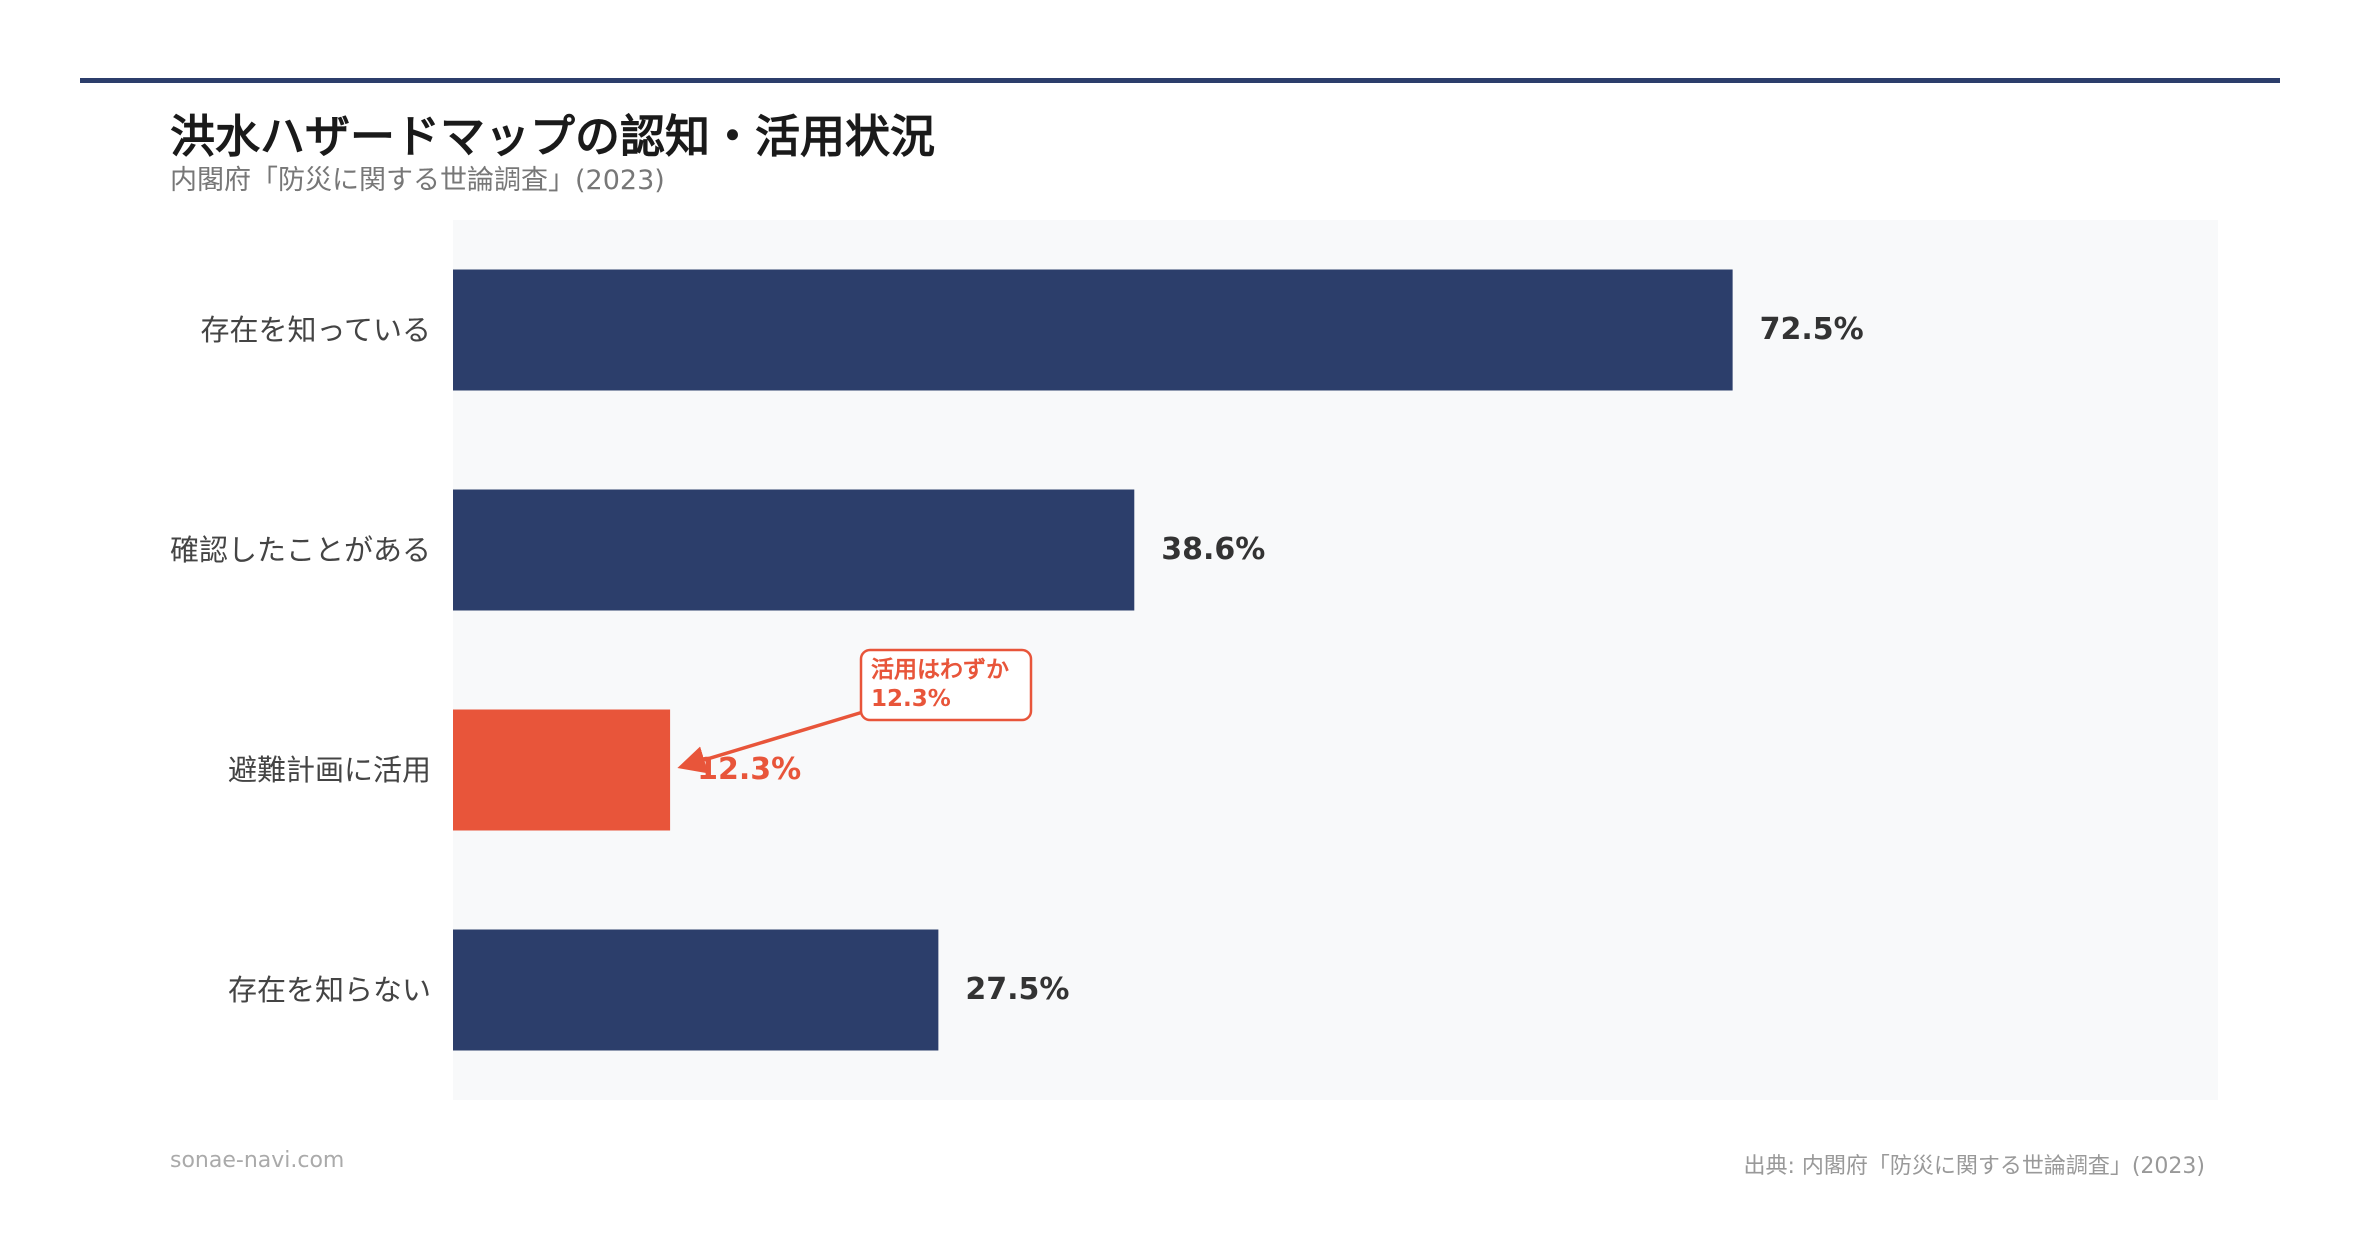 The image size is (2360, 1248). Describe the element at coordinates (257, 1160) in the screenshot. I see `site-footer: sonae-navi.com` at that location.